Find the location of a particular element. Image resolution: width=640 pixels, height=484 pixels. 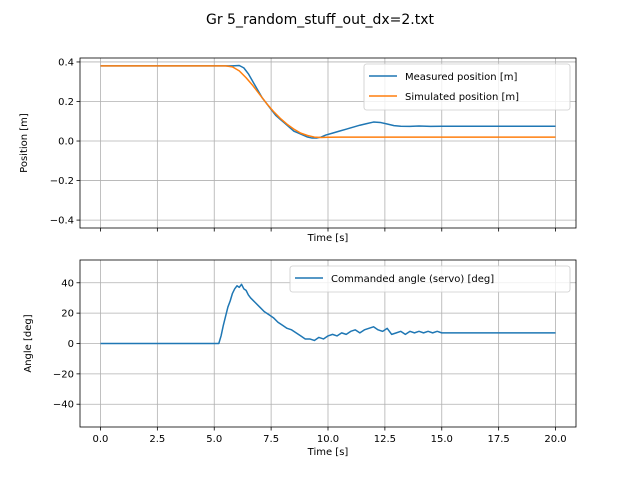

y-tick-label: 0 is located at coordinates (71, 344).